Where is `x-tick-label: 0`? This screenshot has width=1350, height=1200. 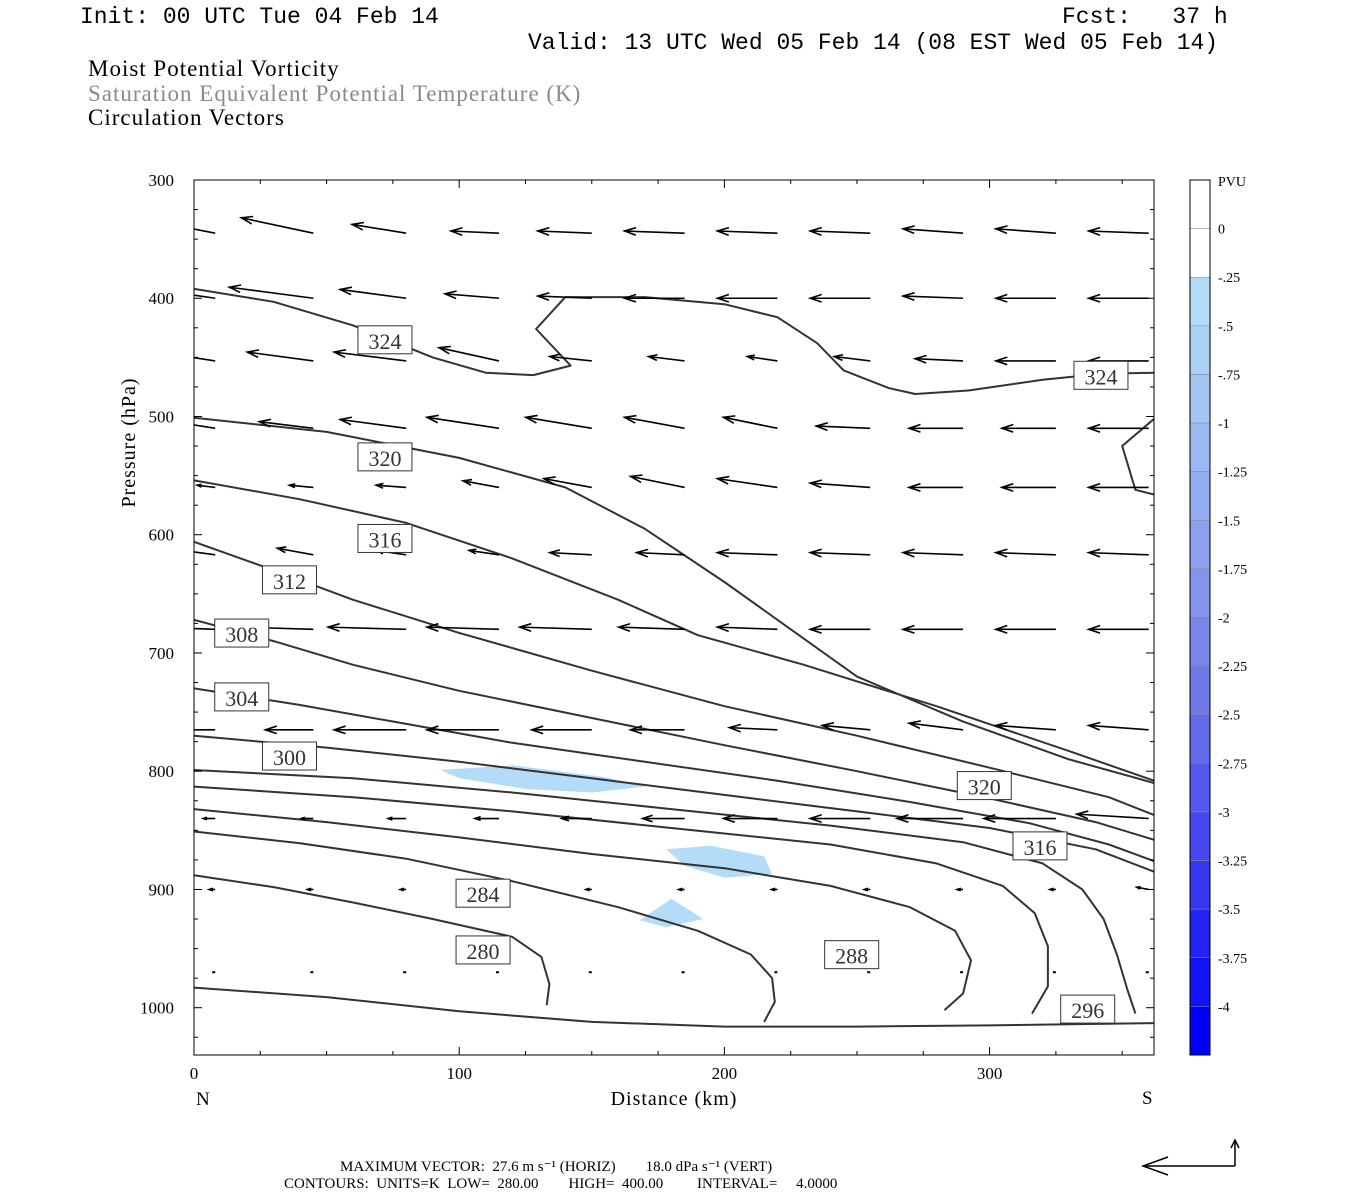
x-tick-label: 0 is located at coordinates (194, 1073).